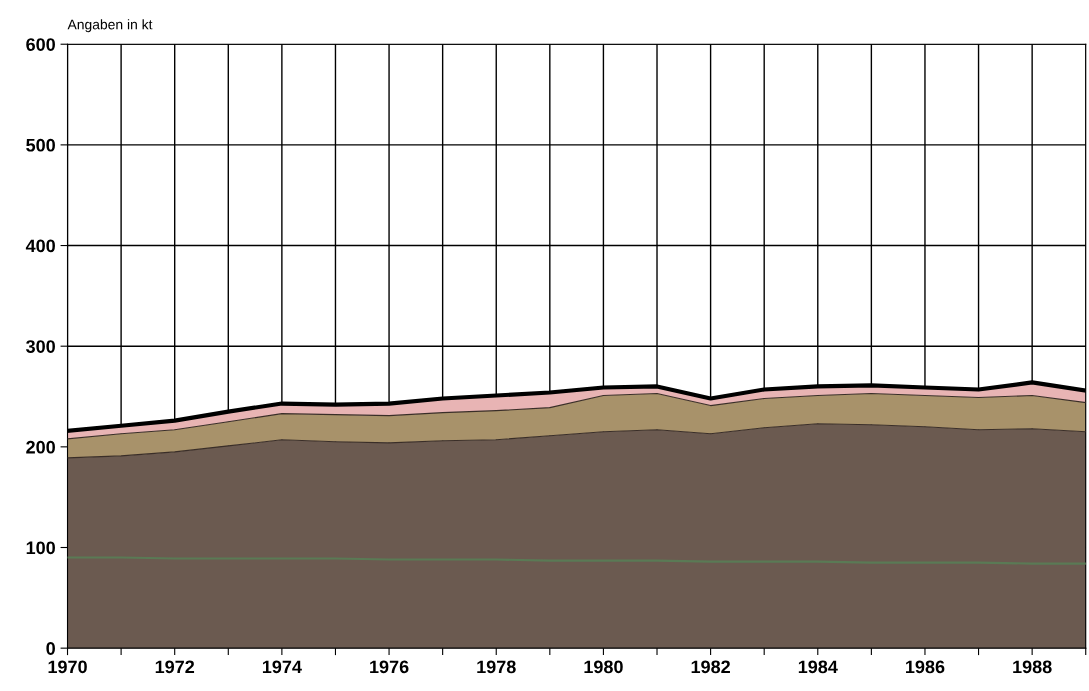 The image size is (1089, 691). What do you see at coordinates (40, 447) in the screenshot?
I see `y-tick-label: 200` at bounding box center [40, 447].